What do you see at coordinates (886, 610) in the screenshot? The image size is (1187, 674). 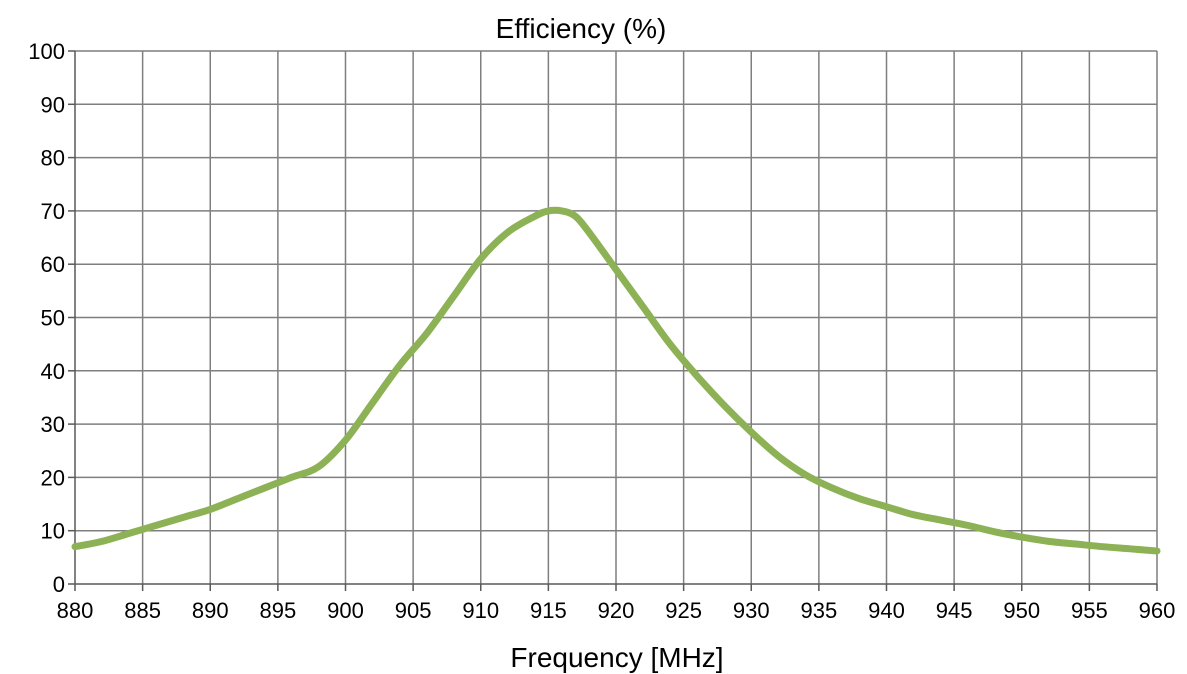 I see `x-tick-label: 940` at bounding box center [886, 610].